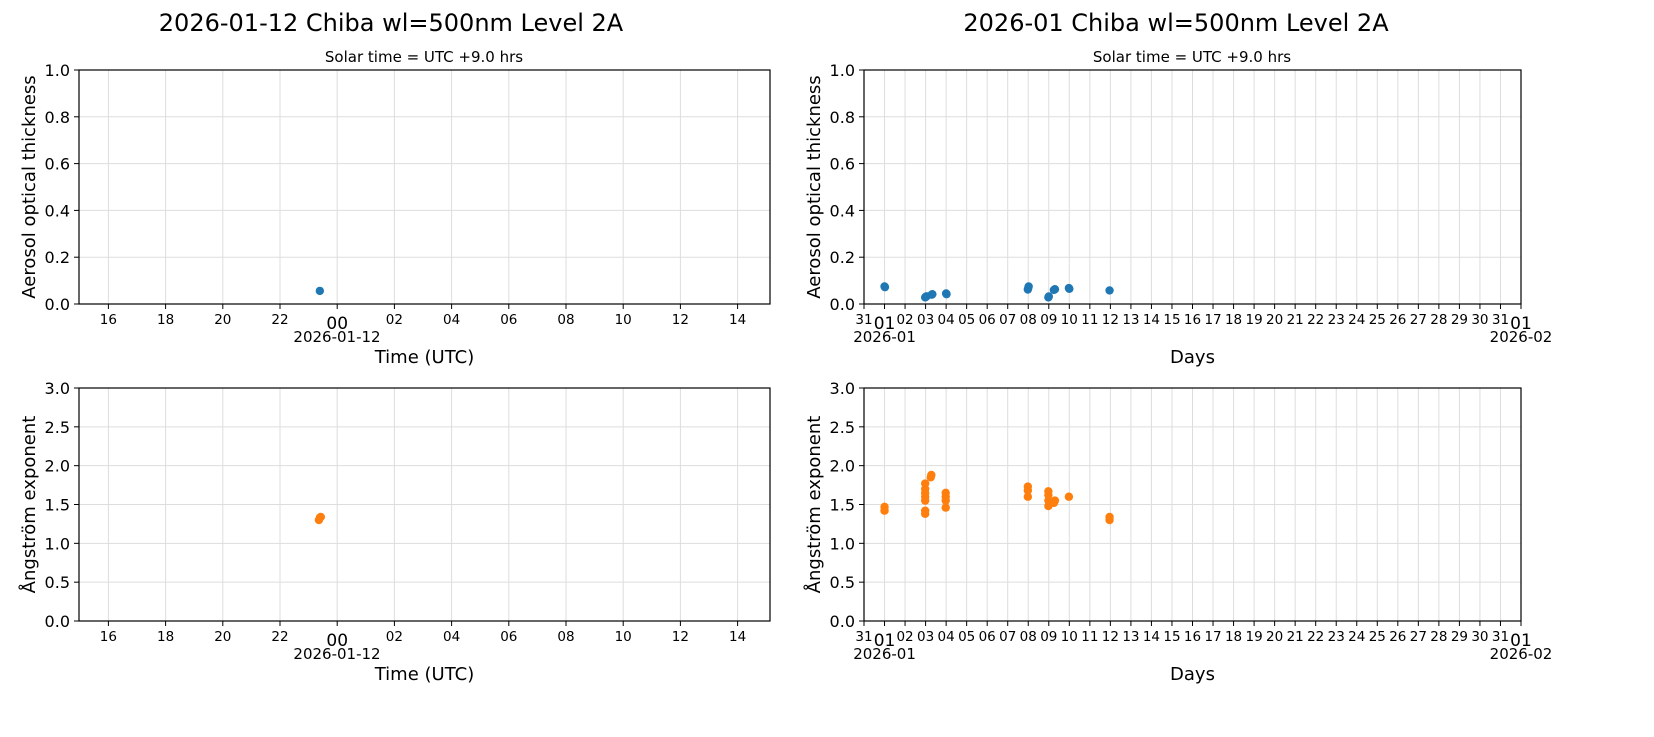 This screenshot has height=737, width=1654. What do you see at coordinates (1479, 320) in the screenshot?
I see `x-tick-label: 30` at bounding box center [1479, 320].